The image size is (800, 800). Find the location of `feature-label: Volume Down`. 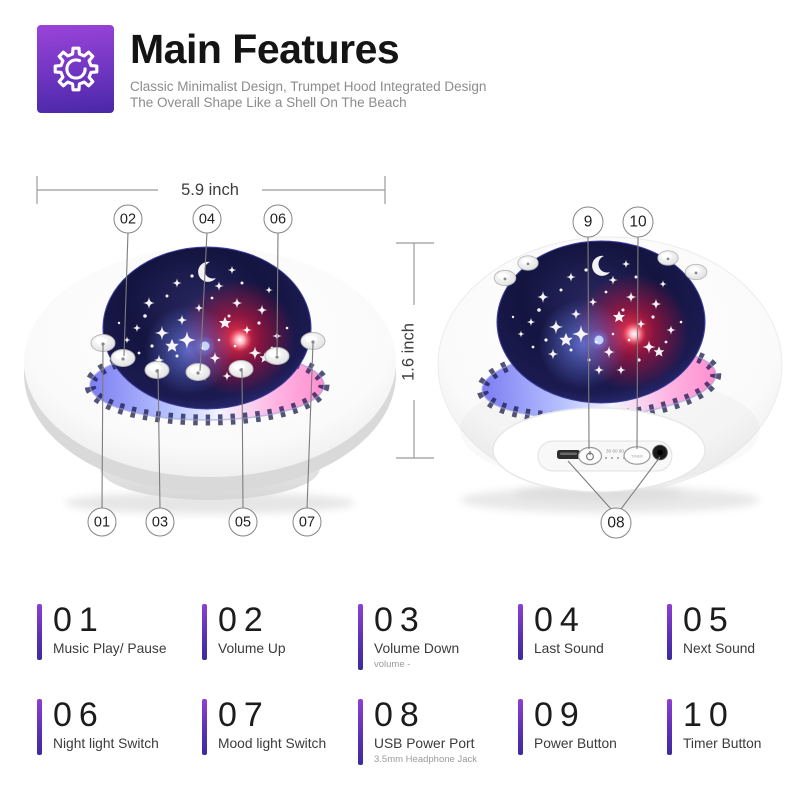

feature-label: Volume Down is located at coordinates (417, 648).